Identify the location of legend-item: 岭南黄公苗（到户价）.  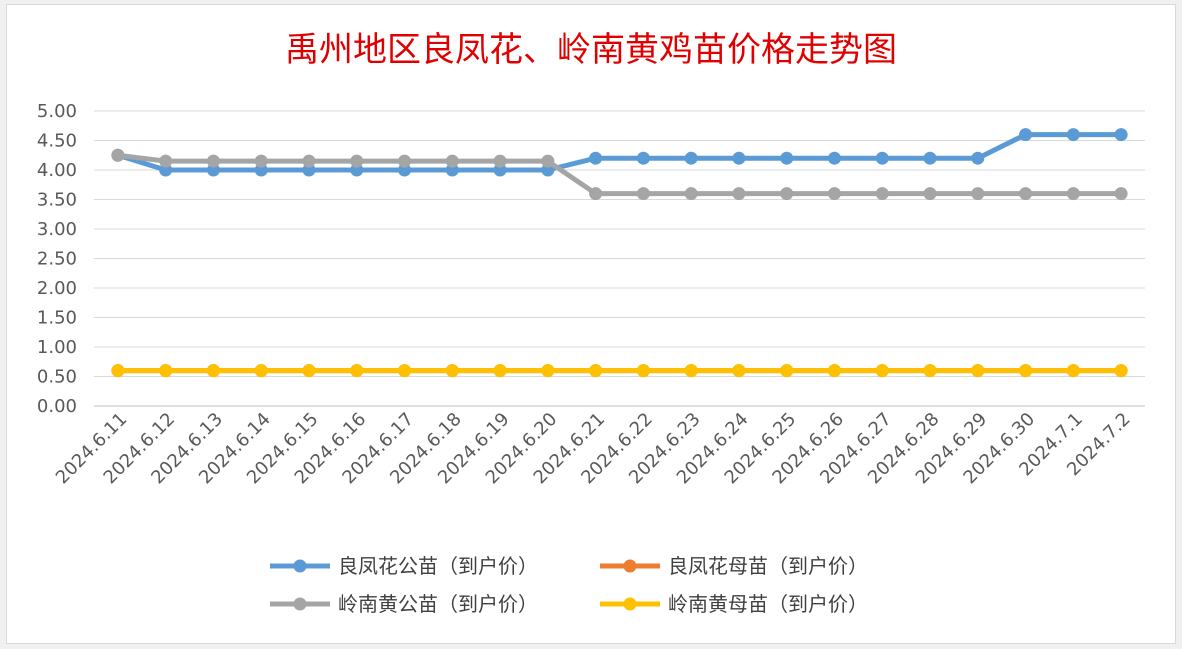
(404, 604).